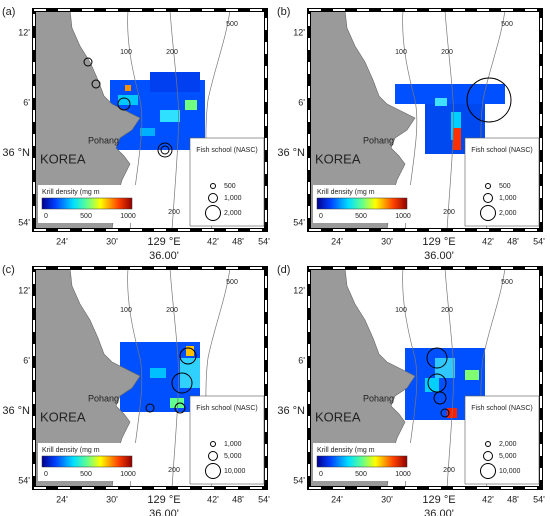  What do you see at coordinates (539, 241) in the screenshot?
I see `lon-label: 54'` at bounding box center [539, 241].